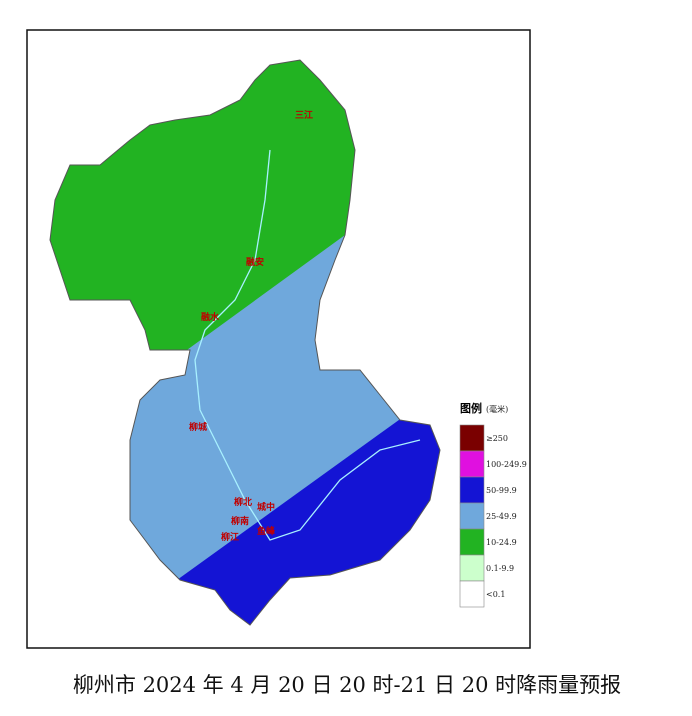 The height and width of the screenshot is (716, 692). What do you see at coordinates (266, 531) in the screenshot?
I see `place-label: 鱼峰` at bounding box center [266, 531].